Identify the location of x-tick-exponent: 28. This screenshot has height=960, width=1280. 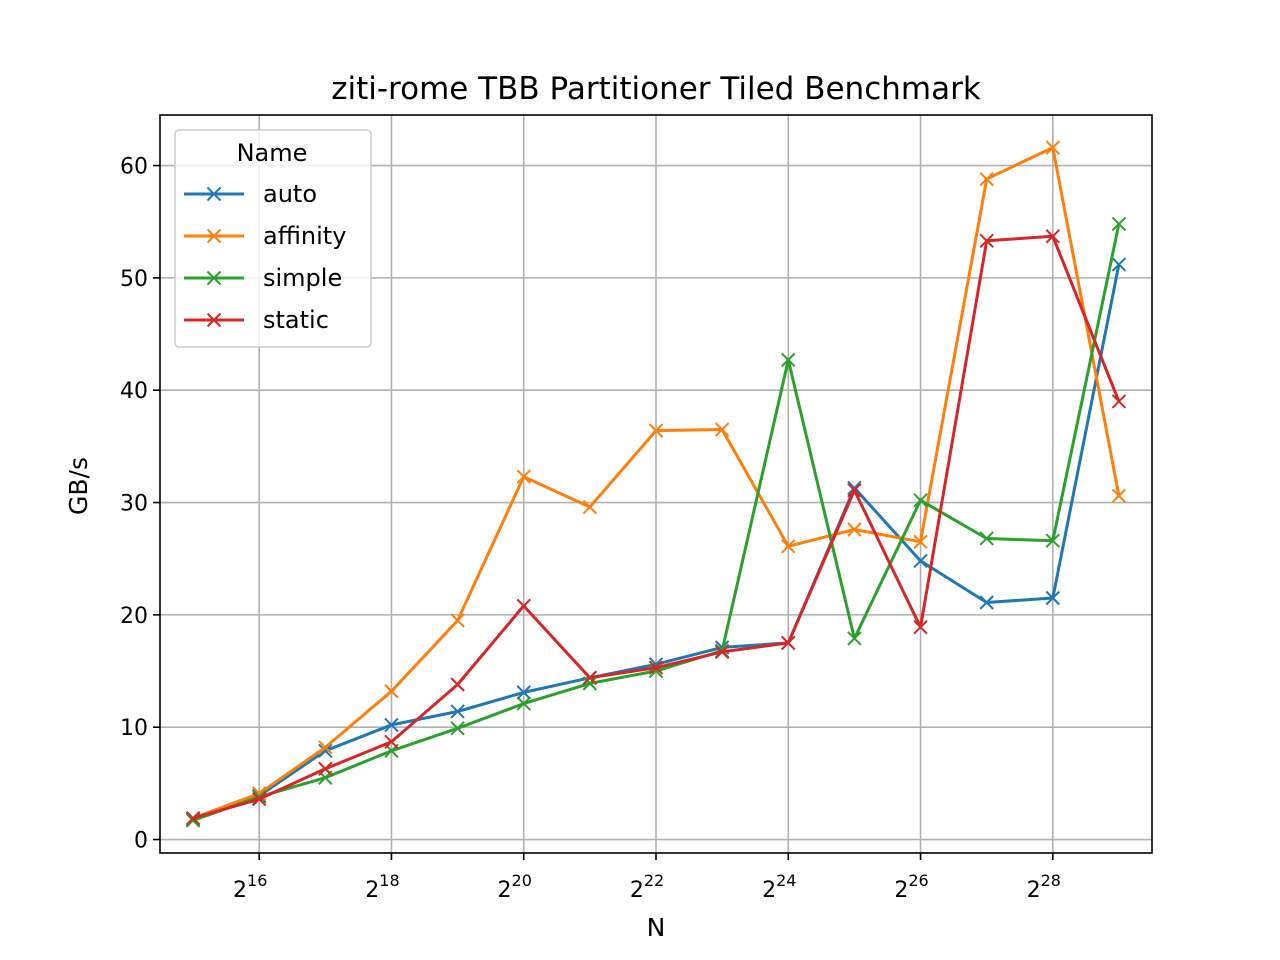
(1051, 880).